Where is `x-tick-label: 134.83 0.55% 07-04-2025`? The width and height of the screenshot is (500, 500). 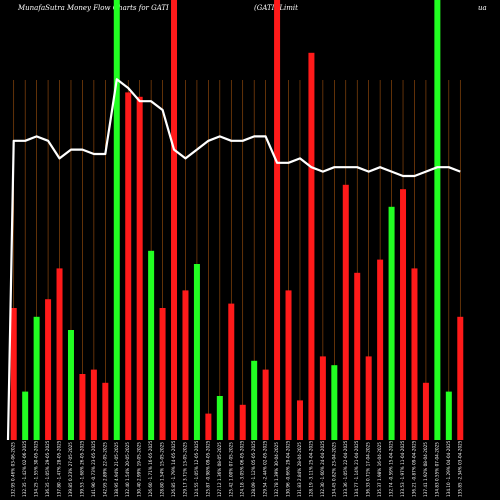
x-tick-label: 134.83 0.55% 07-04-2025 is located at coordinates (436, 469).